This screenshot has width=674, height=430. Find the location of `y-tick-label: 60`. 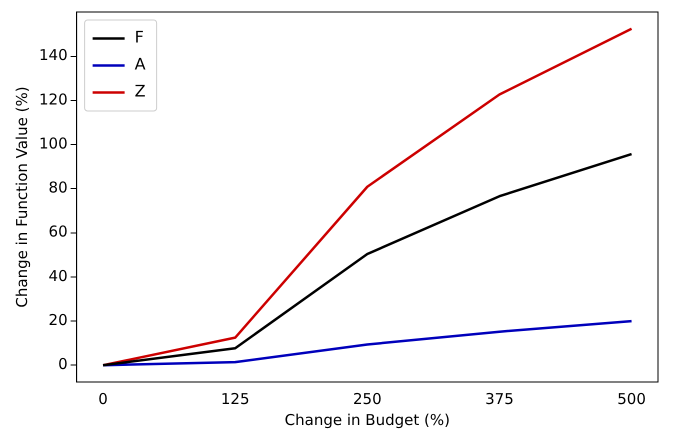

y-tick-label: 60 is located at coordinates (58, 231).